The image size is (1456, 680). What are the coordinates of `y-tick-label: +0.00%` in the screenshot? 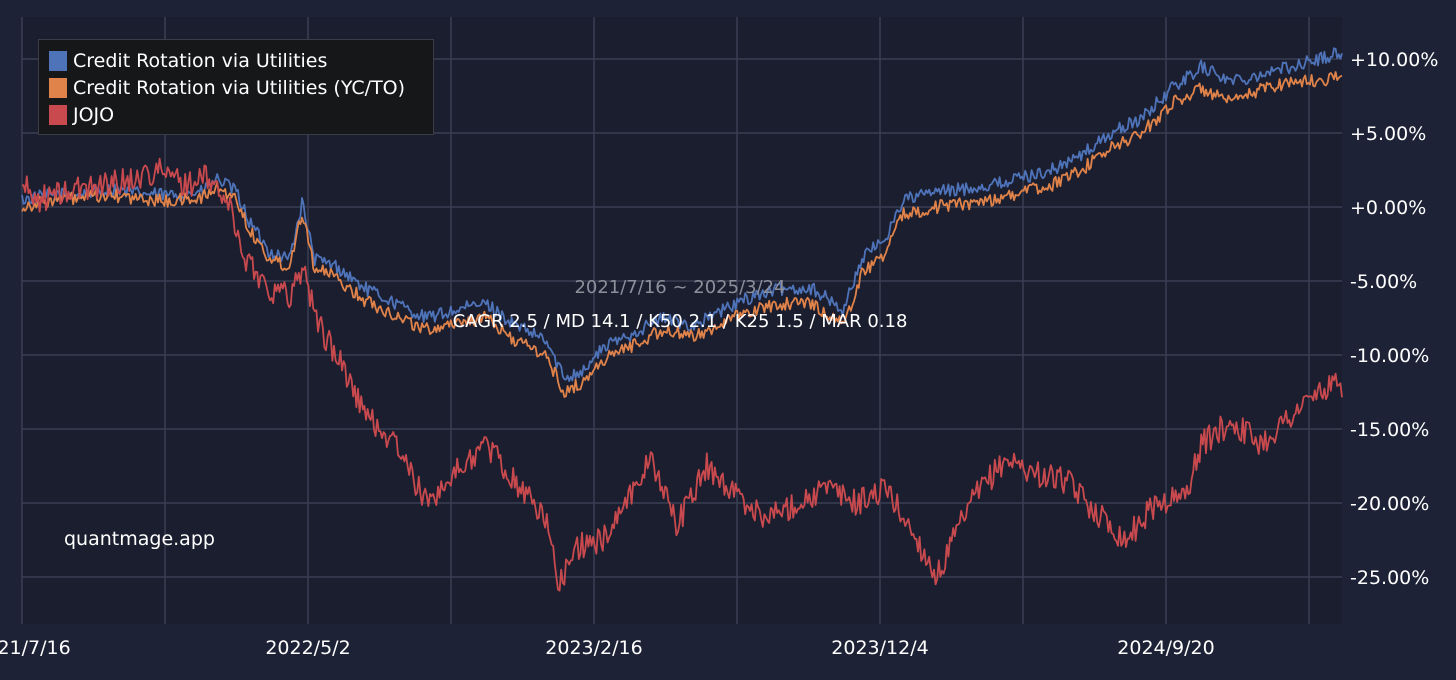 It's located at (1388, 208).